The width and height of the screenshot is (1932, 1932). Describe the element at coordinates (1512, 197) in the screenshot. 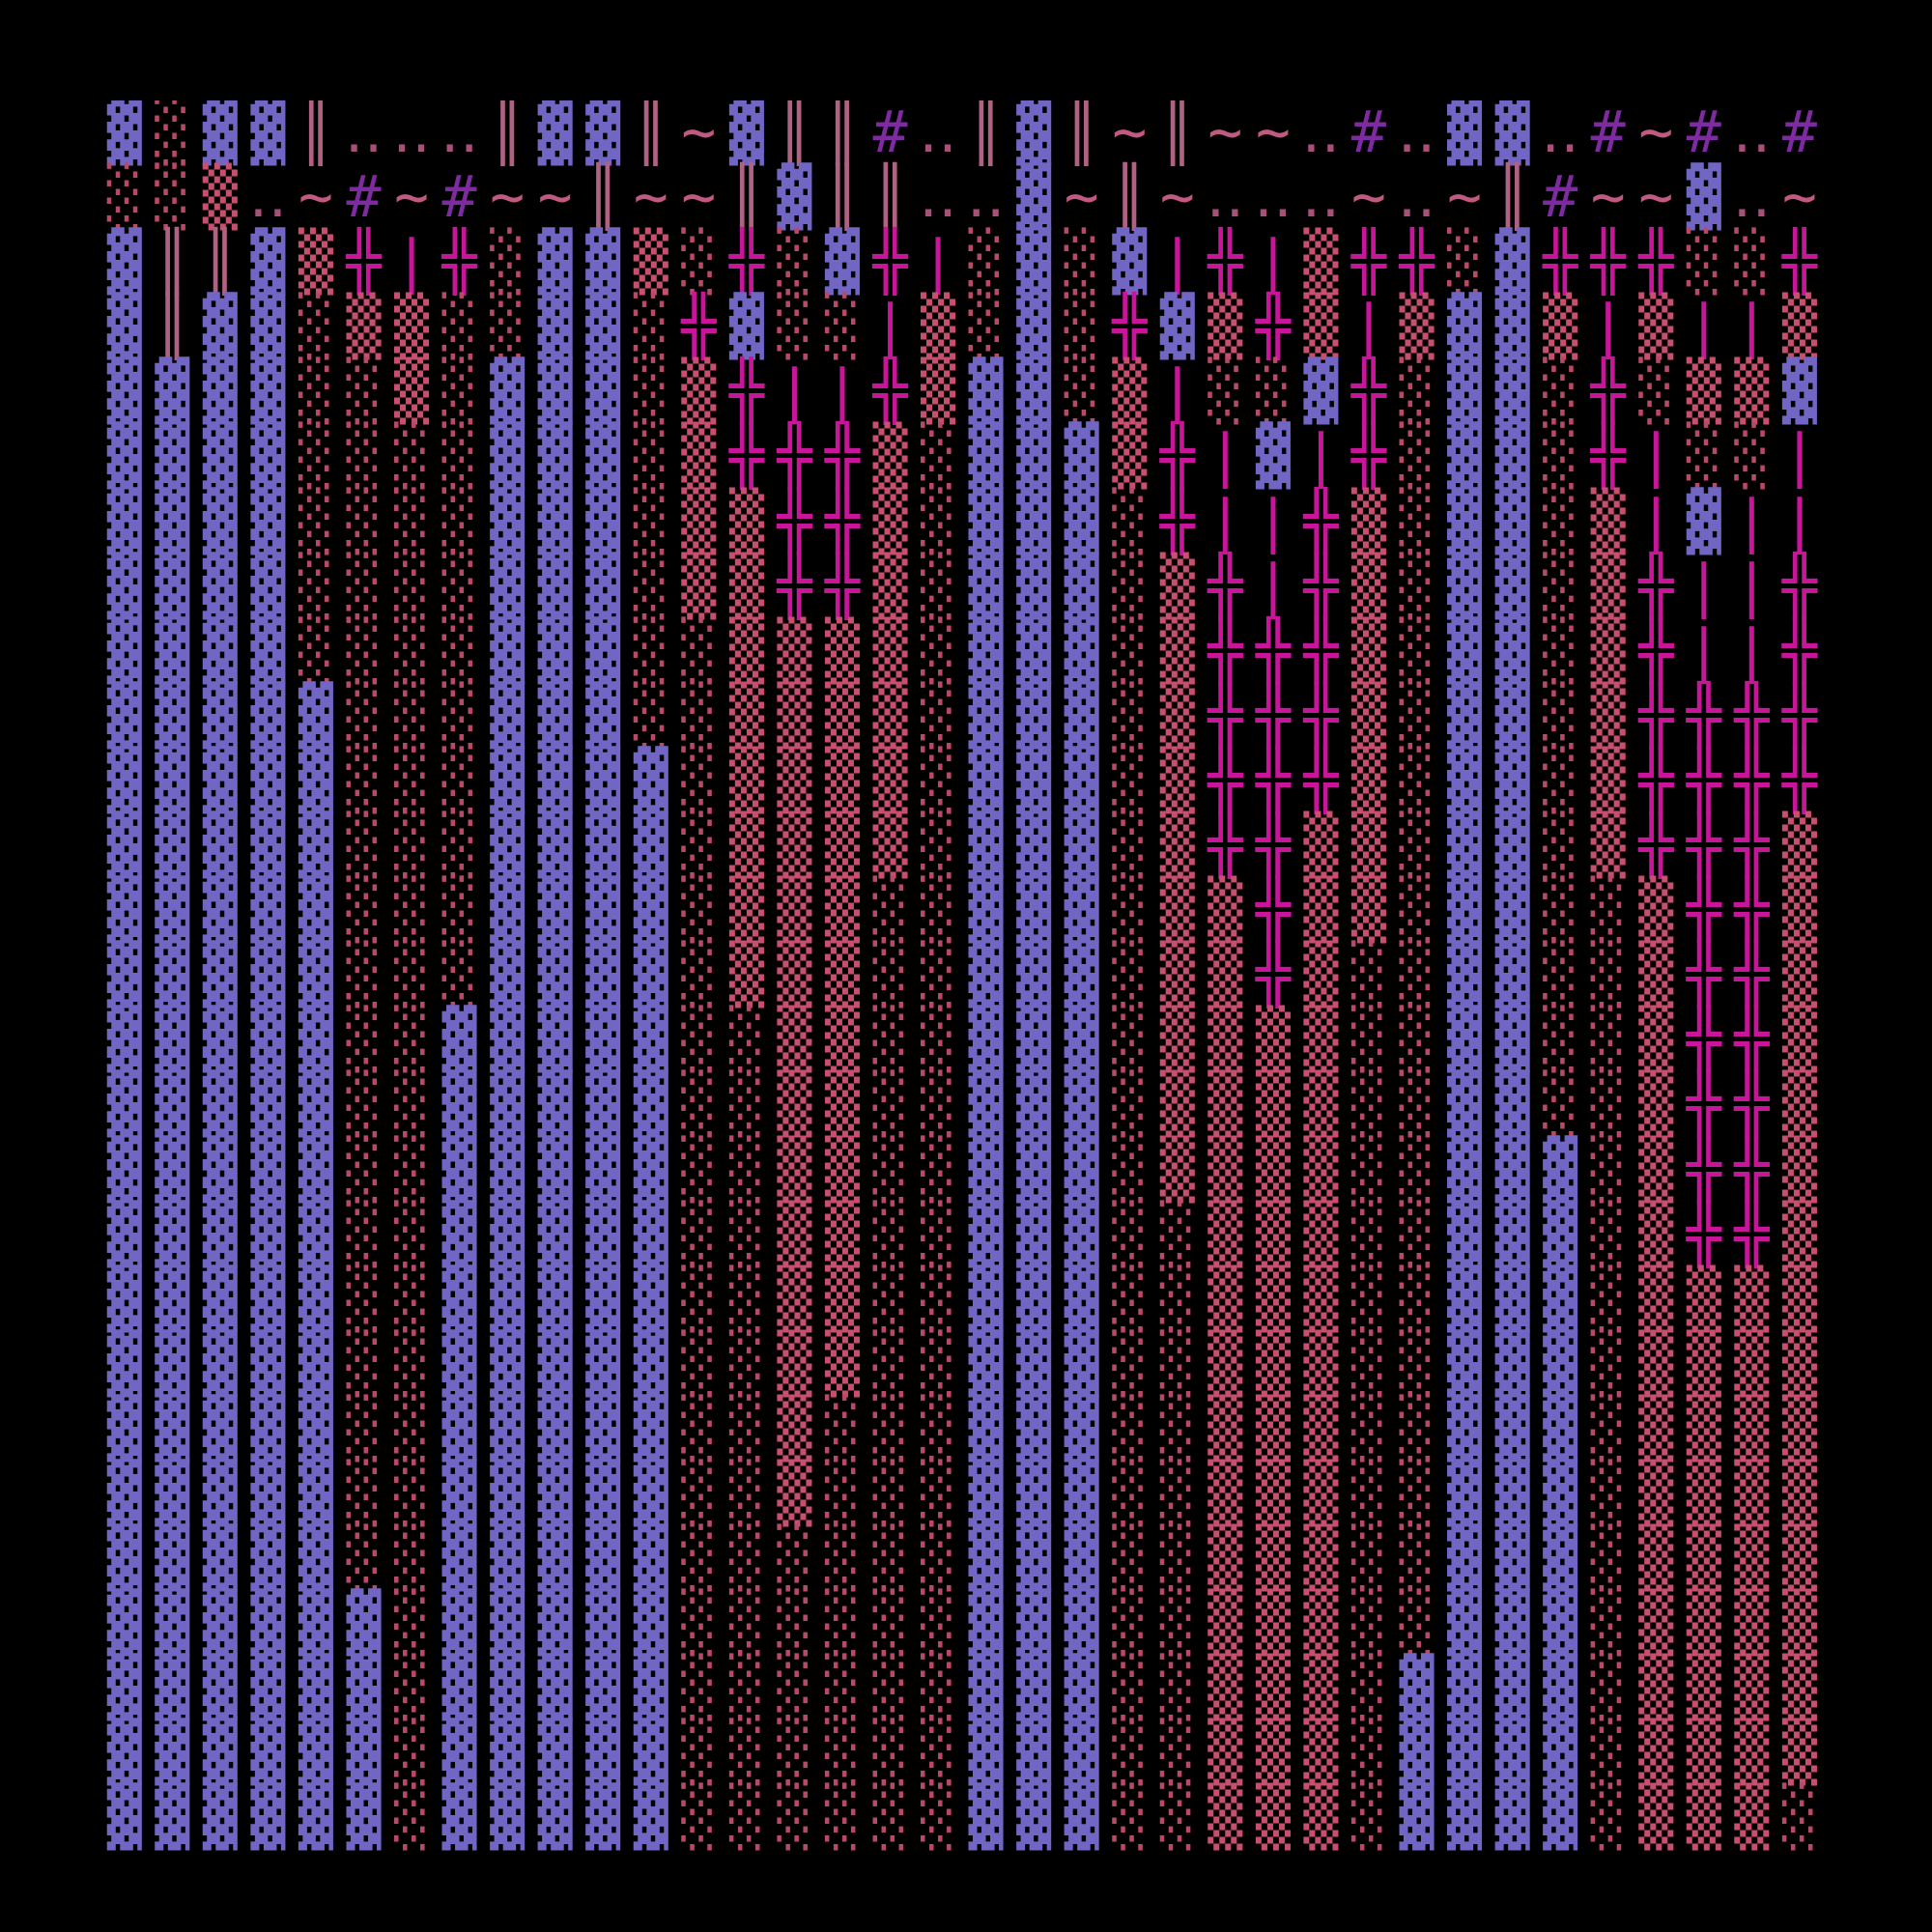

I see `glyph: ║` at that location.